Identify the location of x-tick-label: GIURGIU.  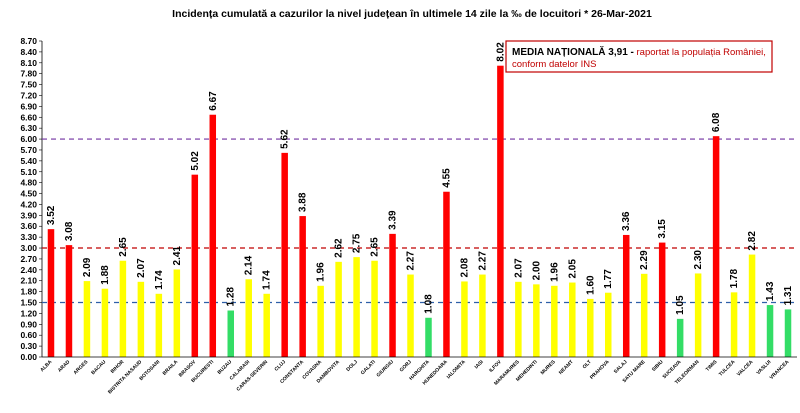
(386, 369).